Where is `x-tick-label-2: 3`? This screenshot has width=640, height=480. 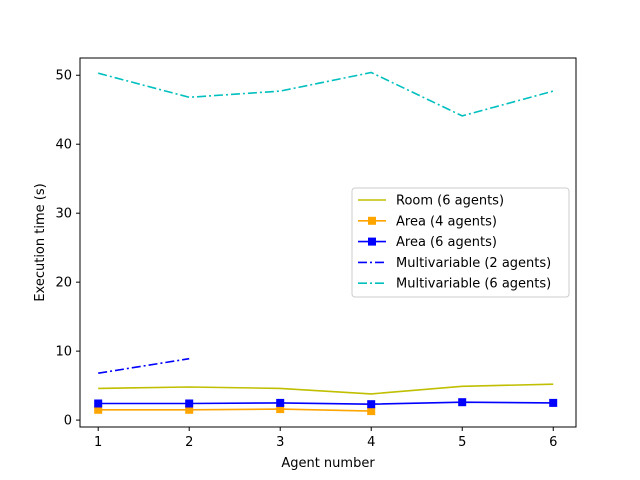 x-tick-label-2: 3 is located at coordinates (280, 442).